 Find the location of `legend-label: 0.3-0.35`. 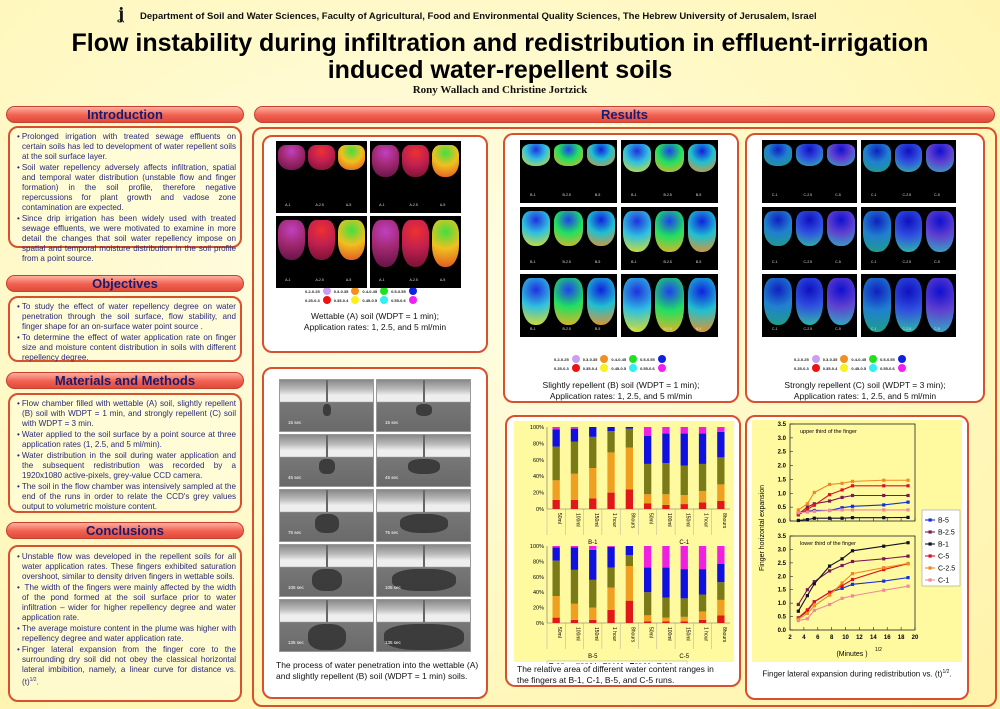

legend-label: 0.3-0.35 is located at coordinates (830, 359).